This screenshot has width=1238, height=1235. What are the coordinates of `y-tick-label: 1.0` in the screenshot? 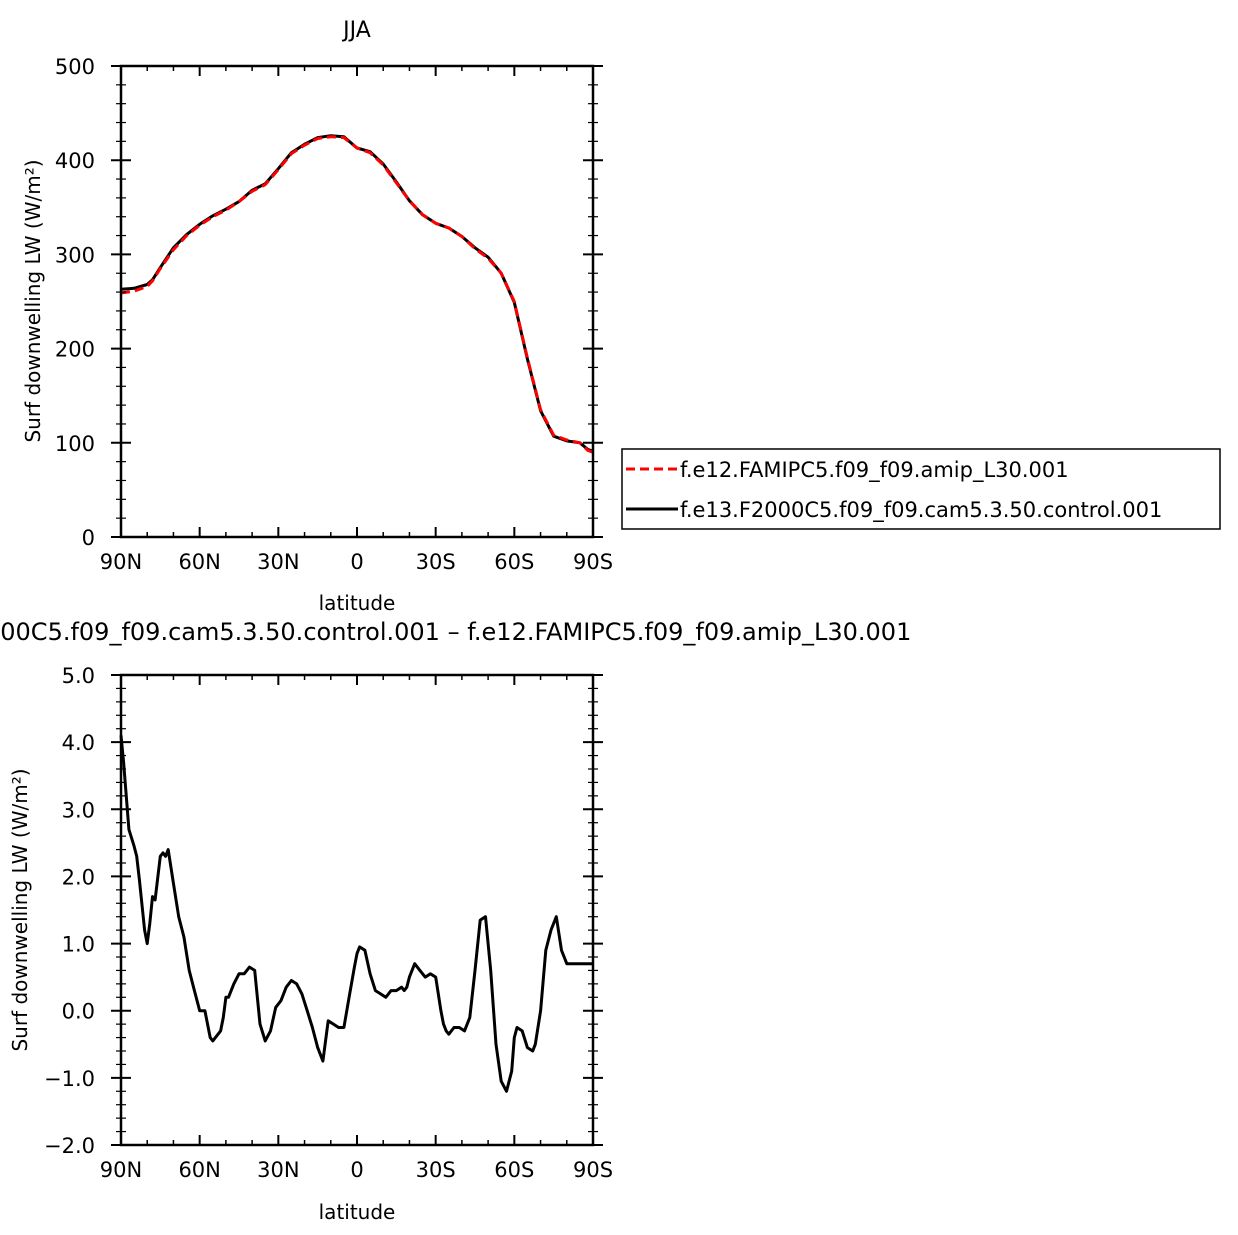 It's located at (78, 945).